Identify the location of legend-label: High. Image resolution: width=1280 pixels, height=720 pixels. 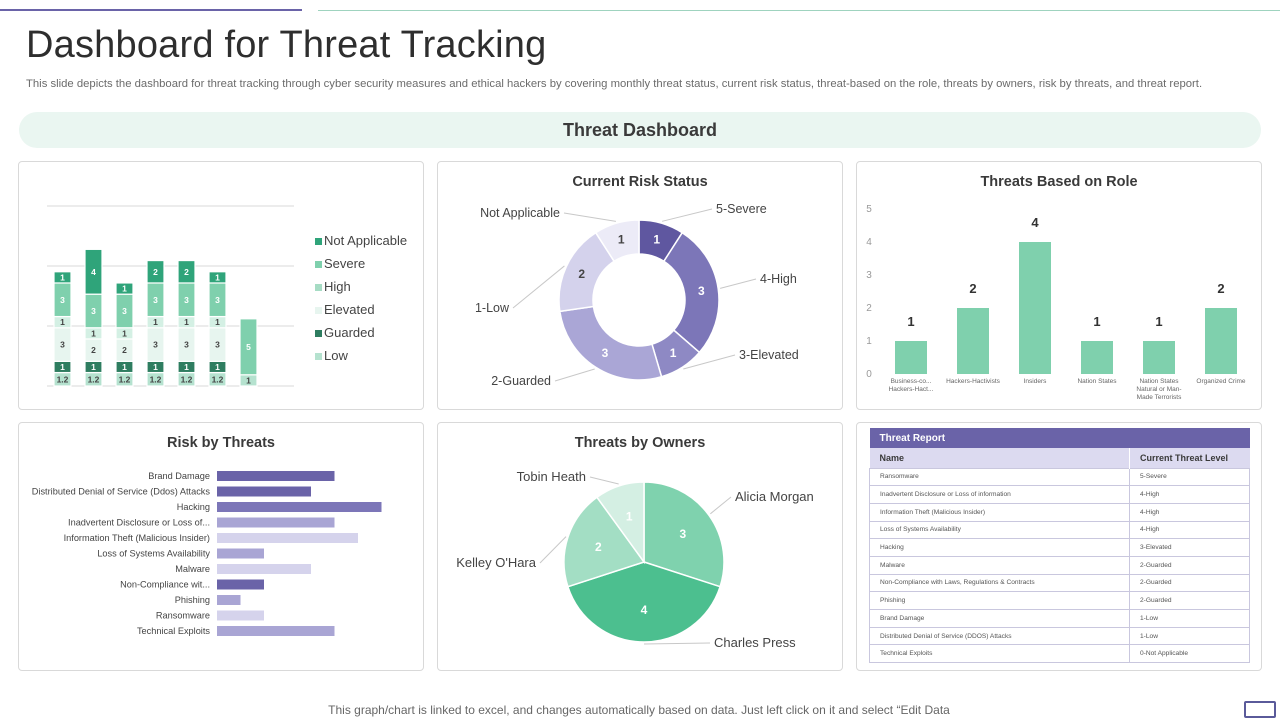
(337, 286).